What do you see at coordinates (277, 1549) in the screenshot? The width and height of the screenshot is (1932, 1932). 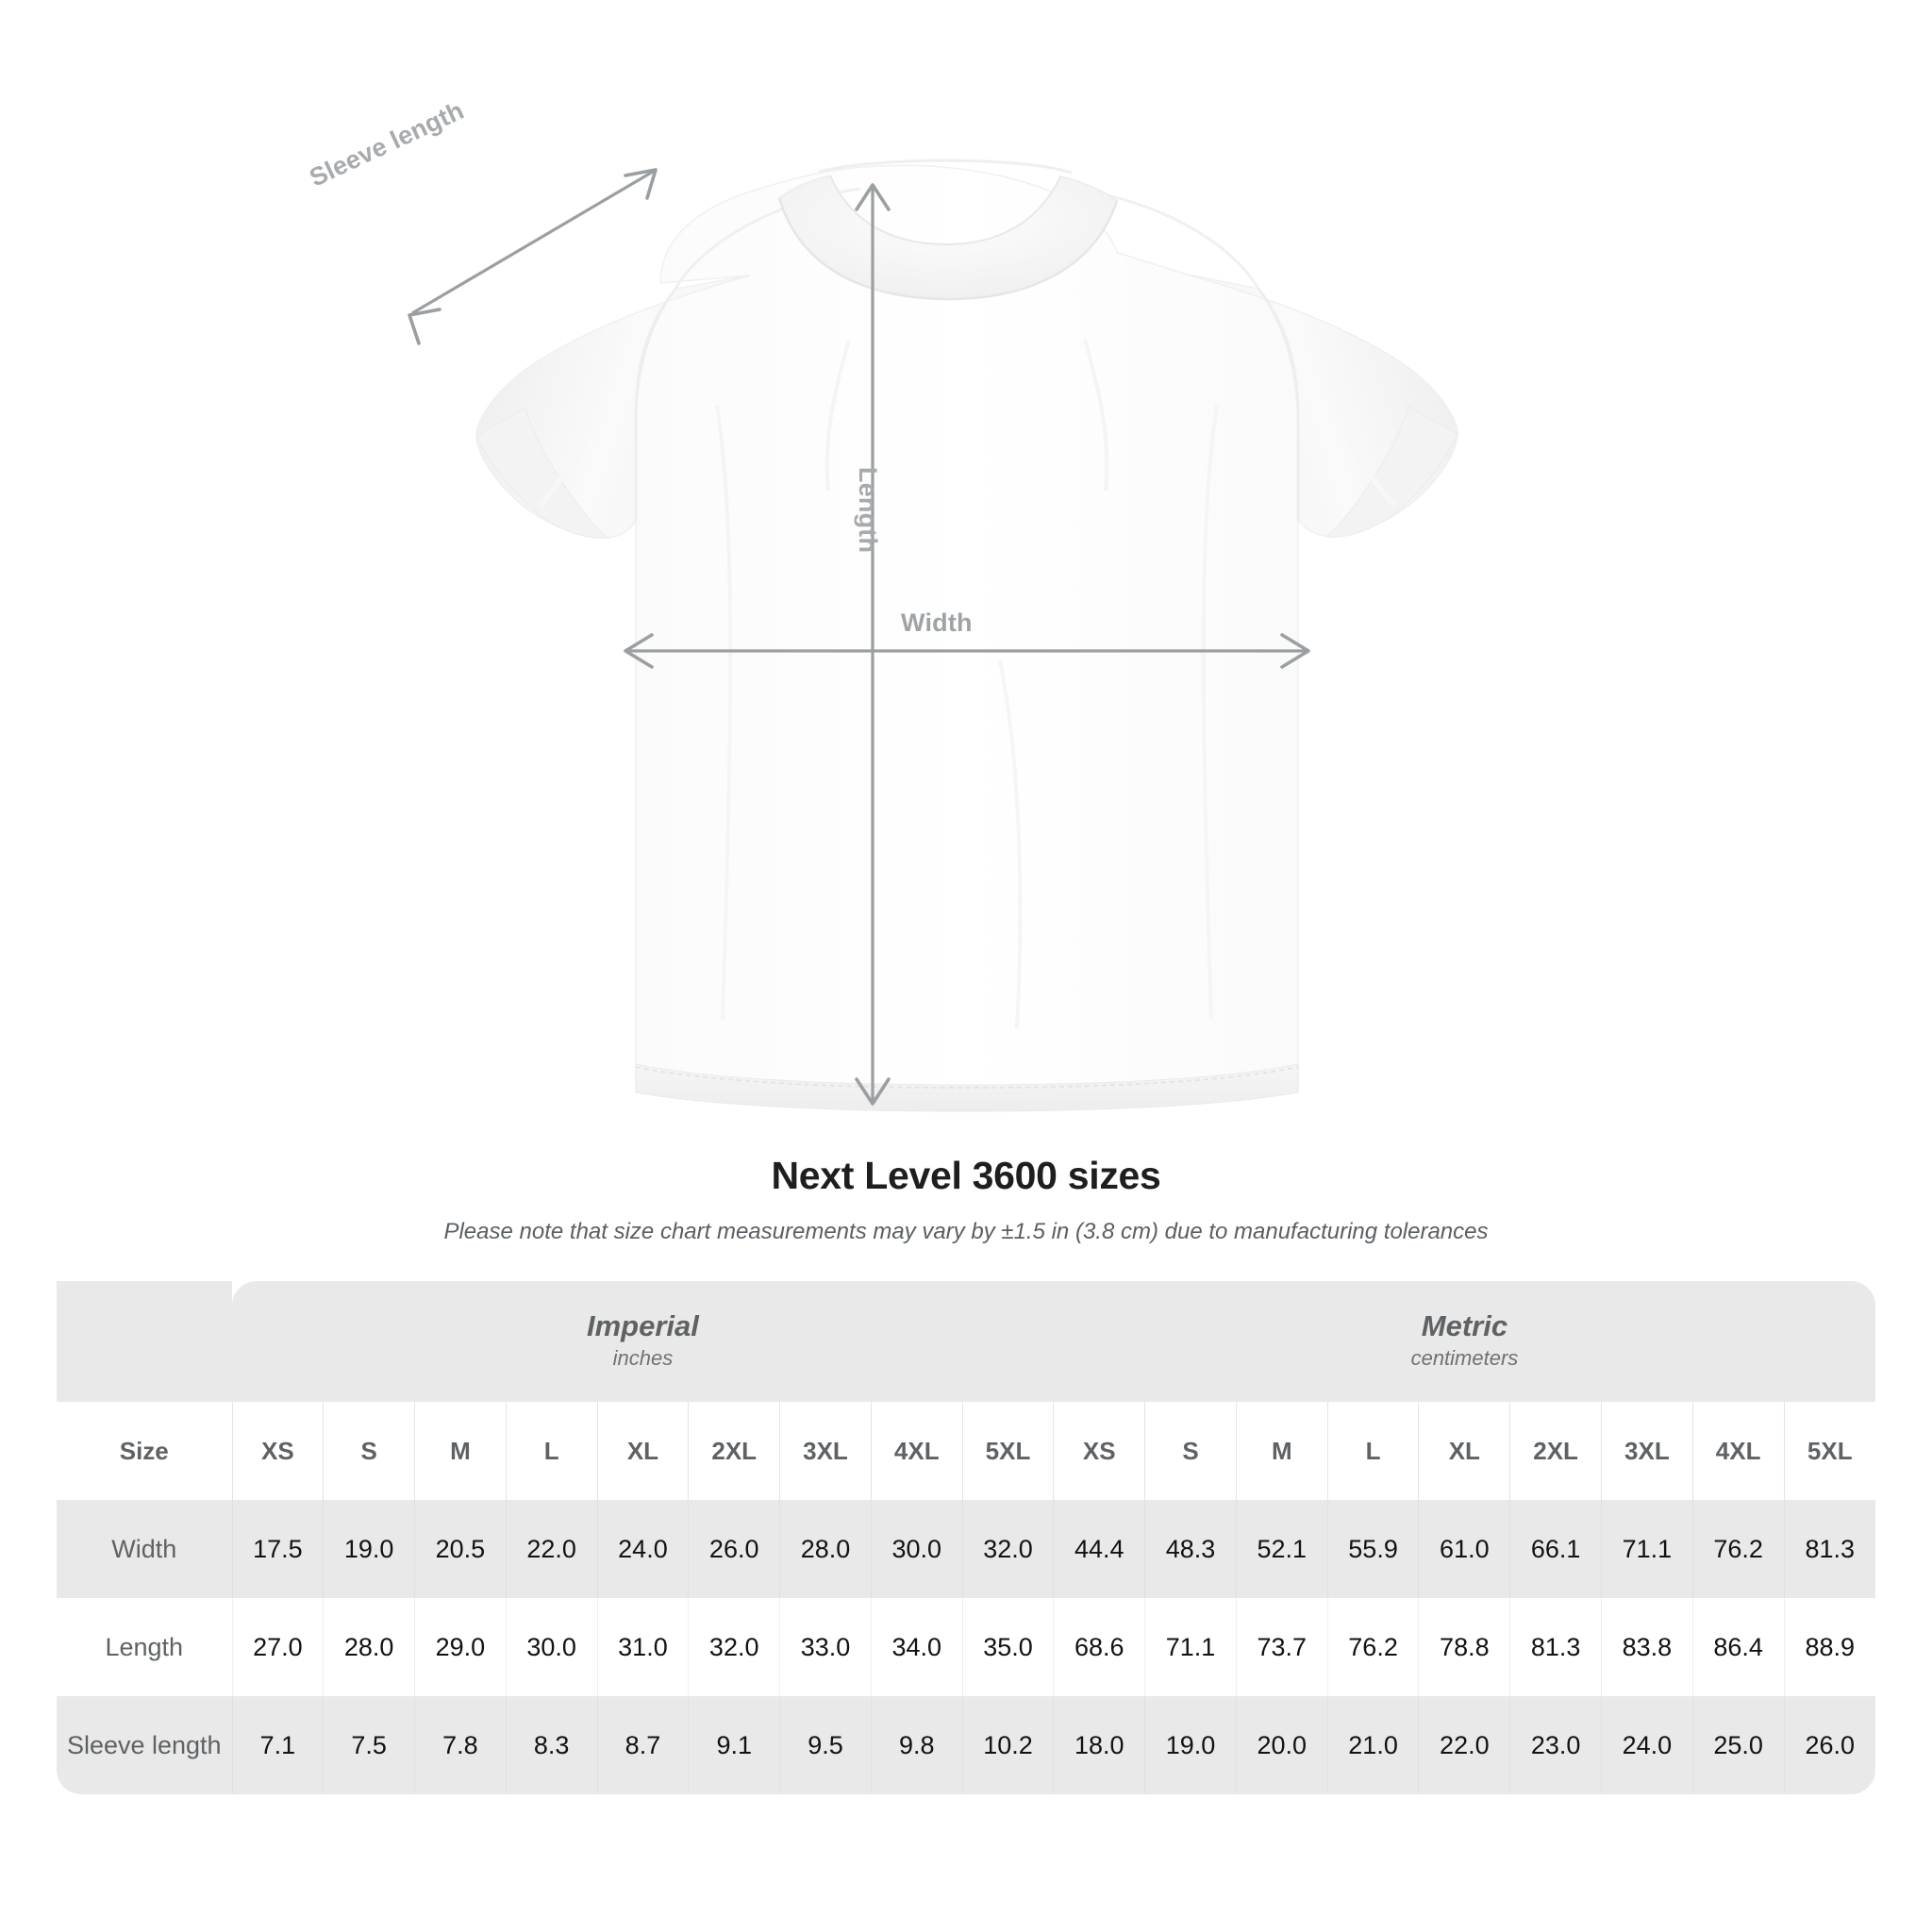 I see `cell-width-imperial-xs: 17.5` at bounding box center [277, 1549].